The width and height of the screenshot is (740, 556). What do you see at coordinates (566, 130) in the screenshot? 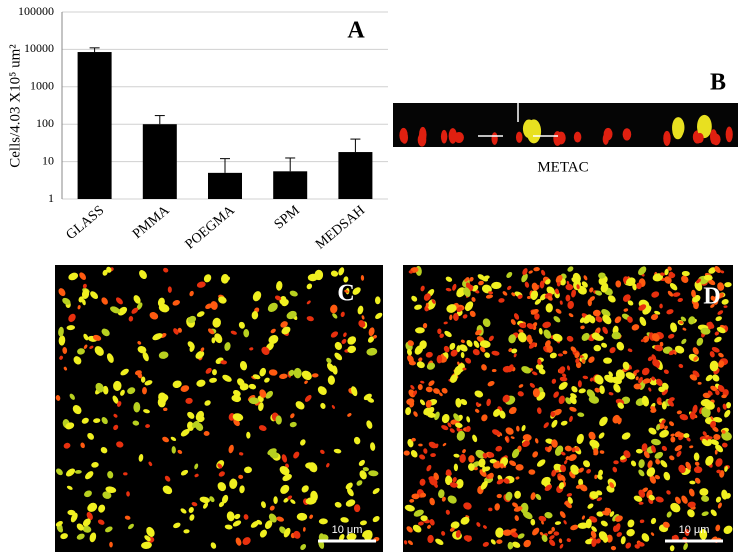
I see `image-b-content` at bounding box center [566, 130].